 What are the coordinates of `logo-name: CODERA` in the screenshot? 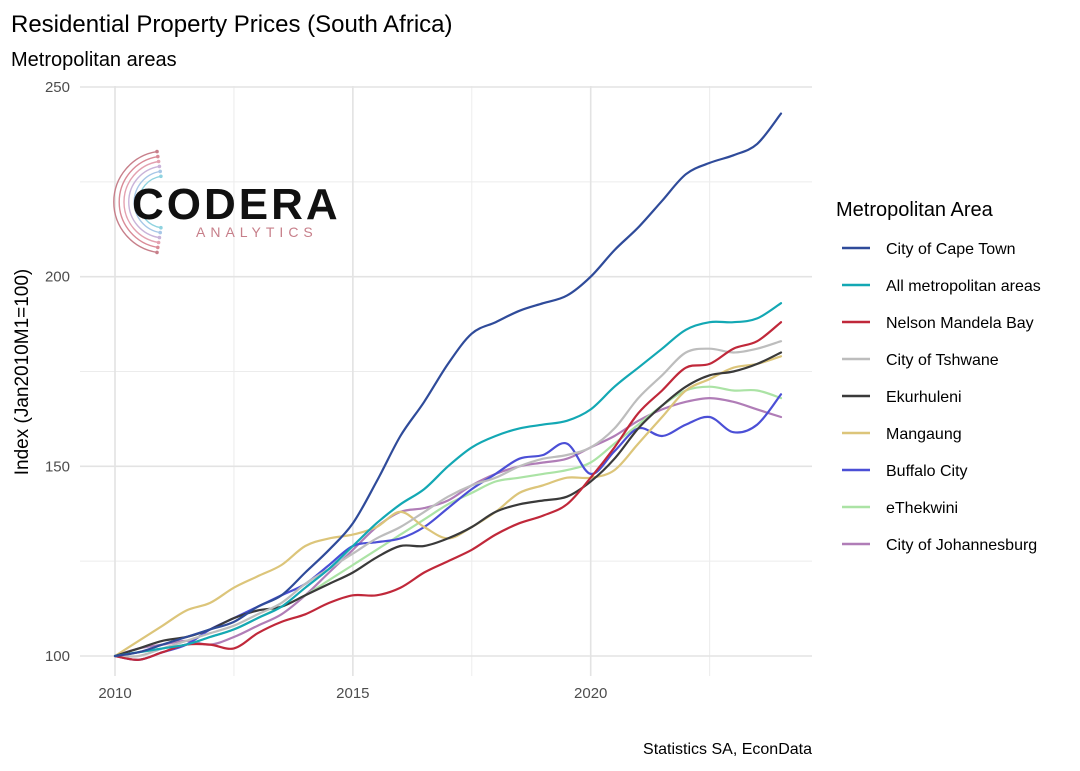 It's located at (236, 204).